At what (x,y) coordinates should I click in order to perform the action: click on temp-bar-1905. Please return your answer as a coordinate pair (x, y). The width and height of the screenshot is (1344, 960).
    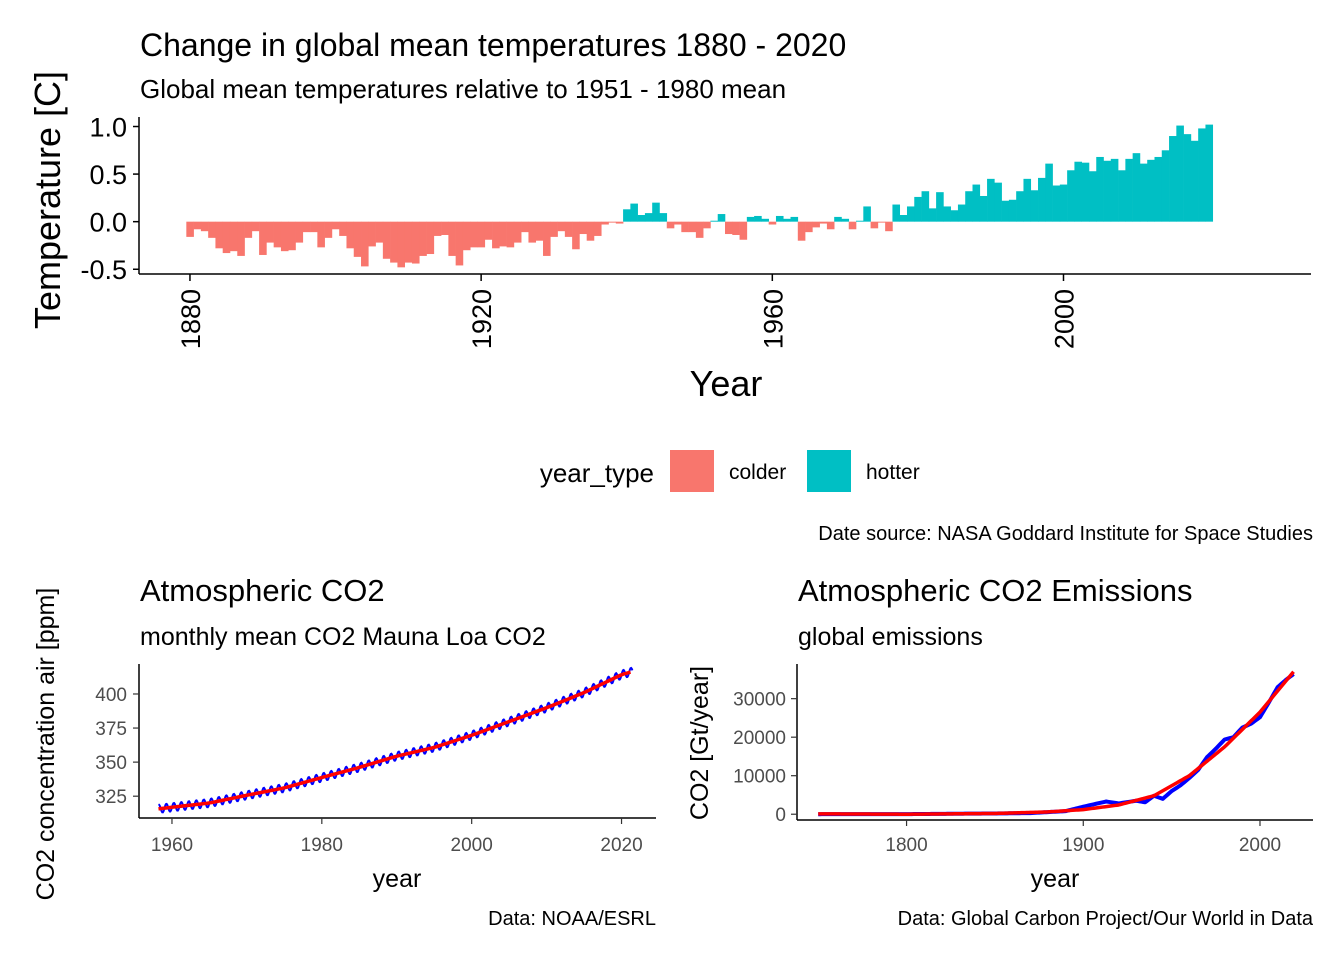
    Looking at the image, I should click on (372, 234).